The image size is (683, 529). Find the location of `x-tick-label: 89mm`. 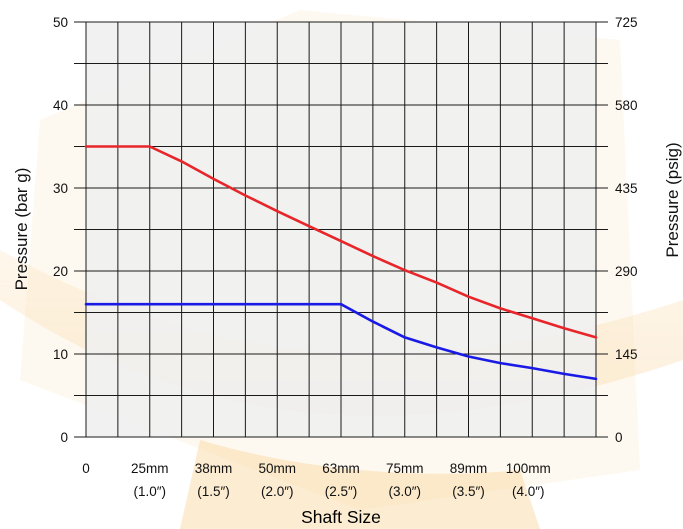

x-tick-label: 89mm is located at coordinates (469, 468).